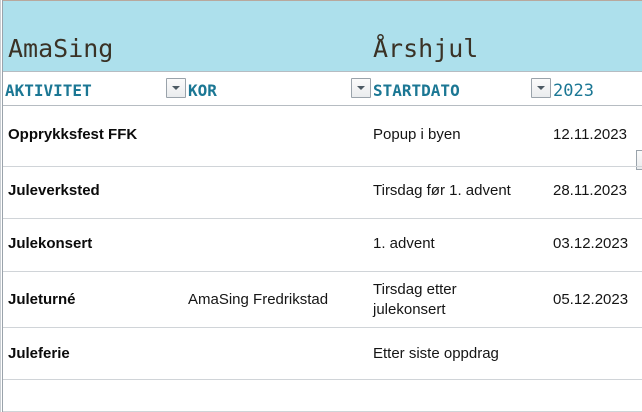 Image resolution: width=642 pixels, height=412 pixels. What do you see at coordinates (202, 90) in the screenshot?
I see `column-header-kor-label: KOR` at bounding box center [202, 90].